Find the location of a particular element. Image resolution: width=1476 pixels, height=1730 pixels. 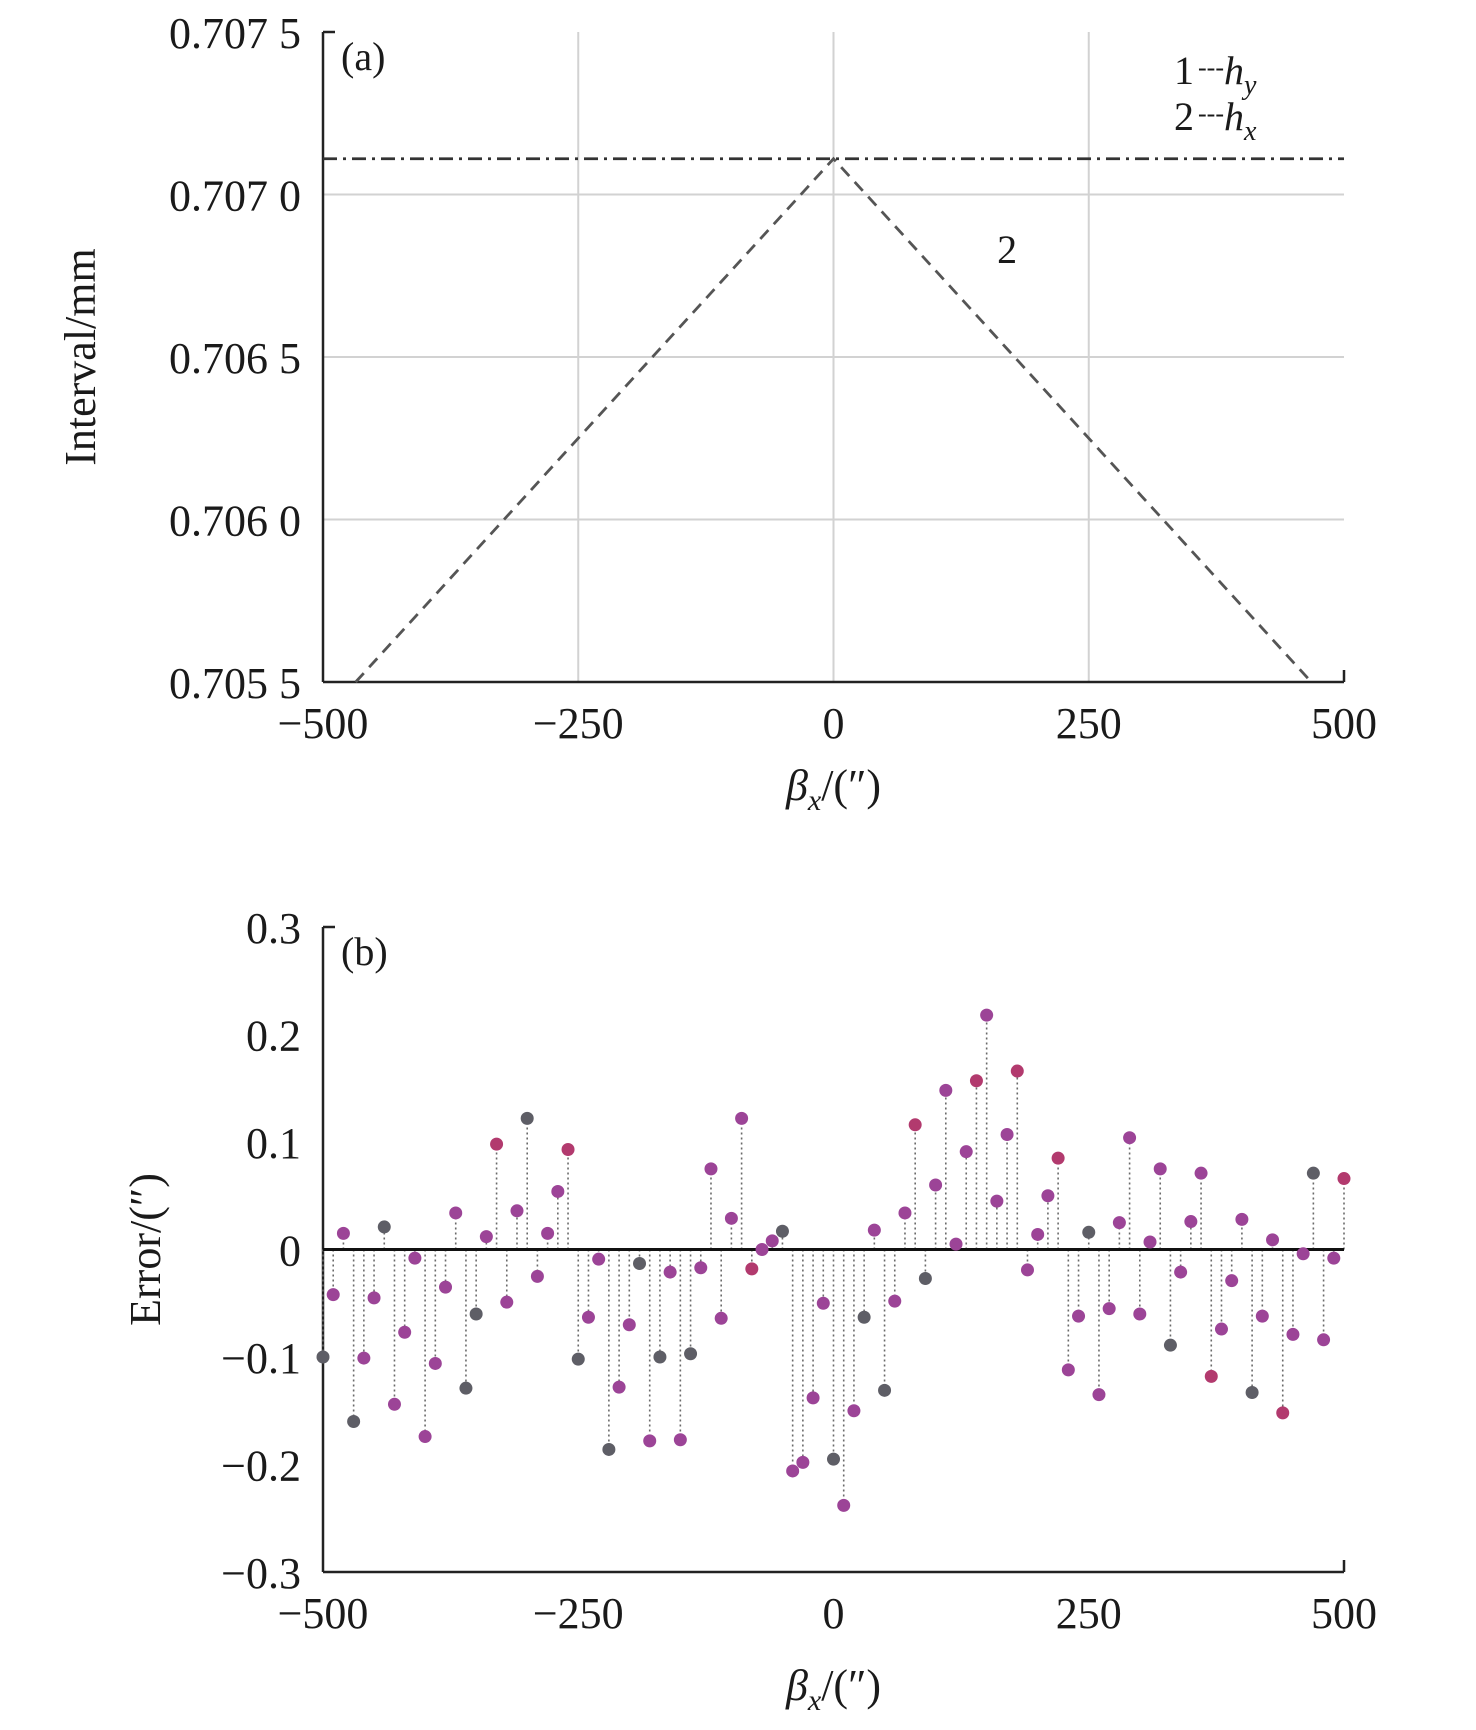

panel-label: (b) is located at coordinates (364, 951).